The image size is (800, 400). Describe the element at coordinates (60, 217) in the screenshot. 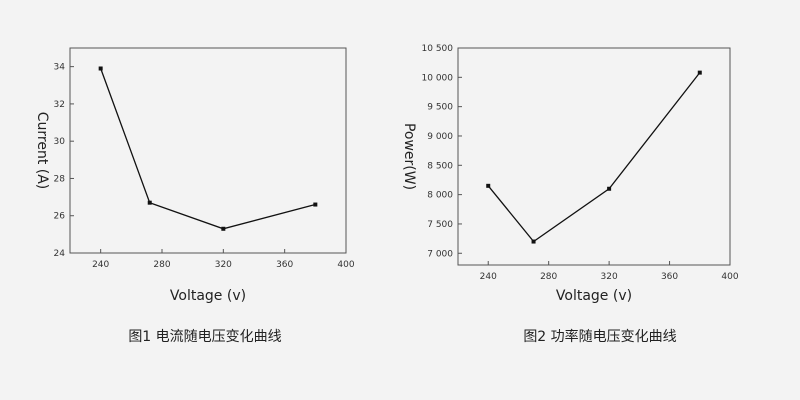

I see `y-tick-label: 26` at that location.